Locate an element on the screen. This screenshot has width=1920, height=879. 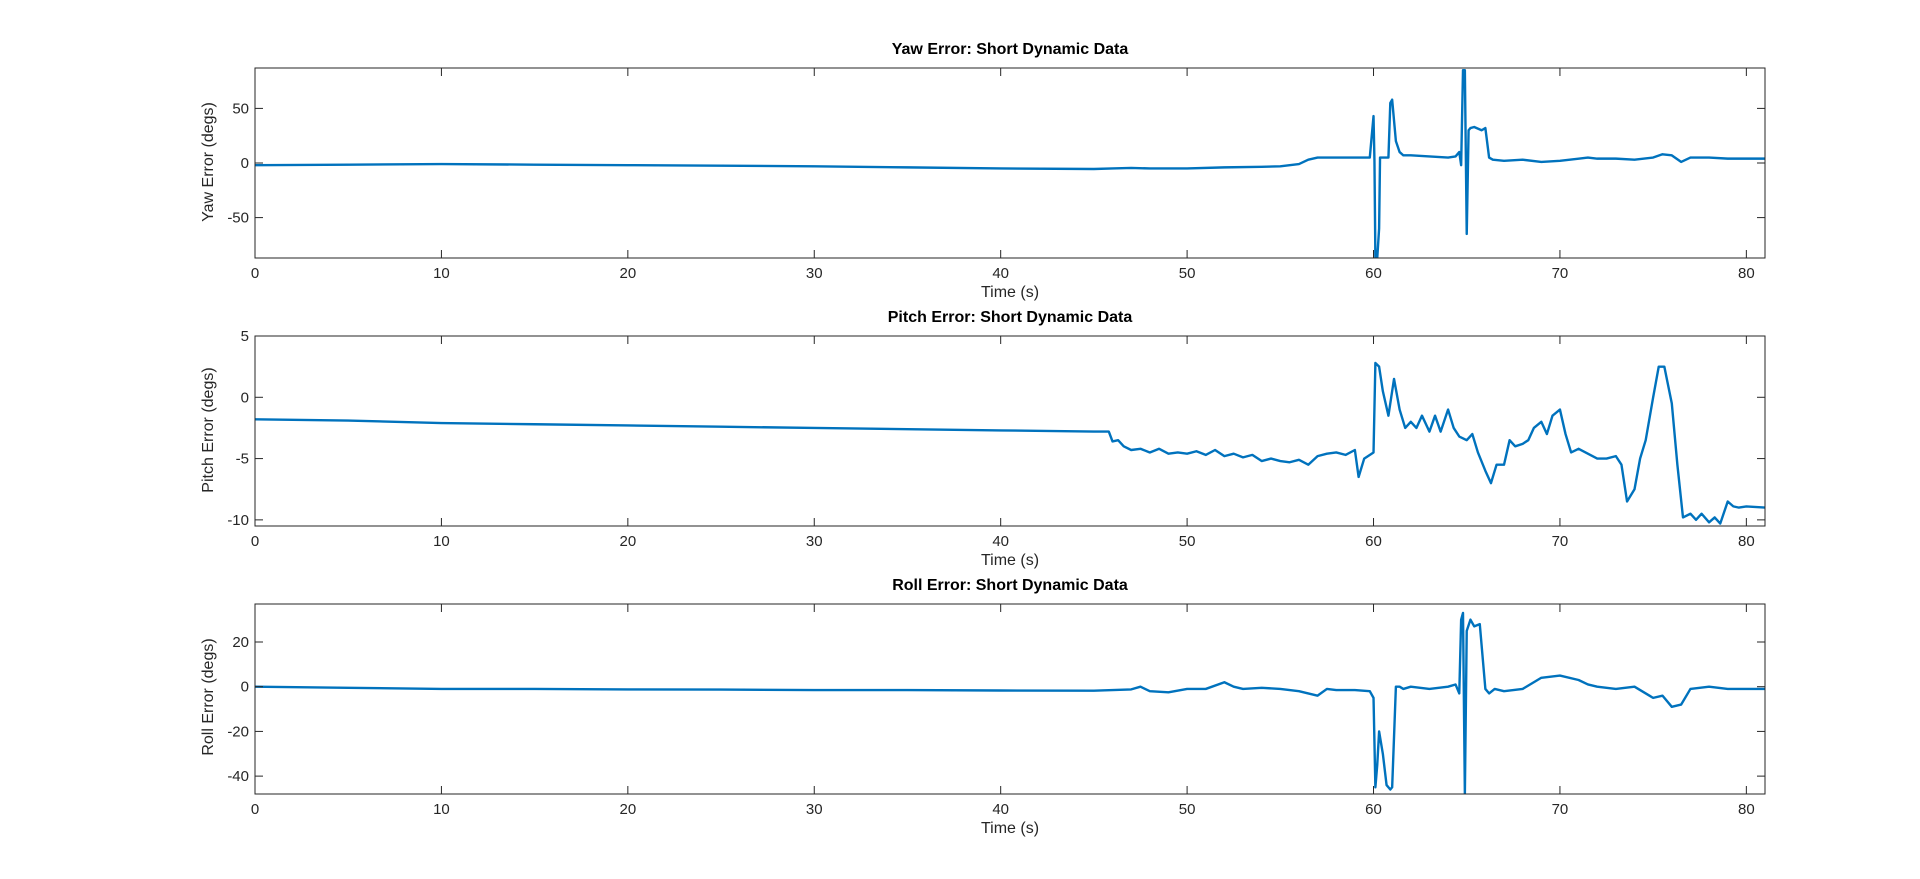
yaw-error-x-tick-label: 20 is located at coordinates (627, 273).